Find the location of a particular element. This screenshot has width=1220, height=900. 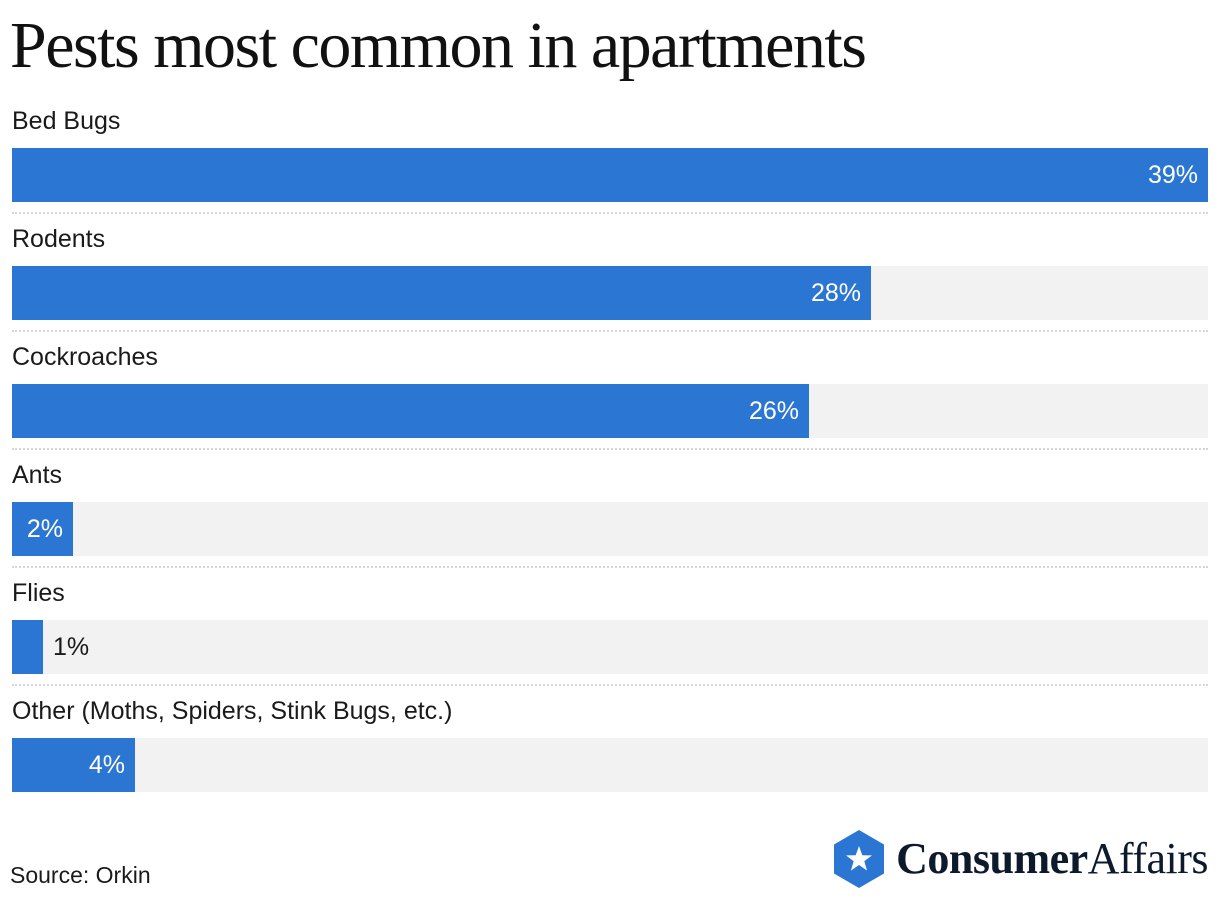

chart-row: Ants 2% is located at coordinates (610, 513).